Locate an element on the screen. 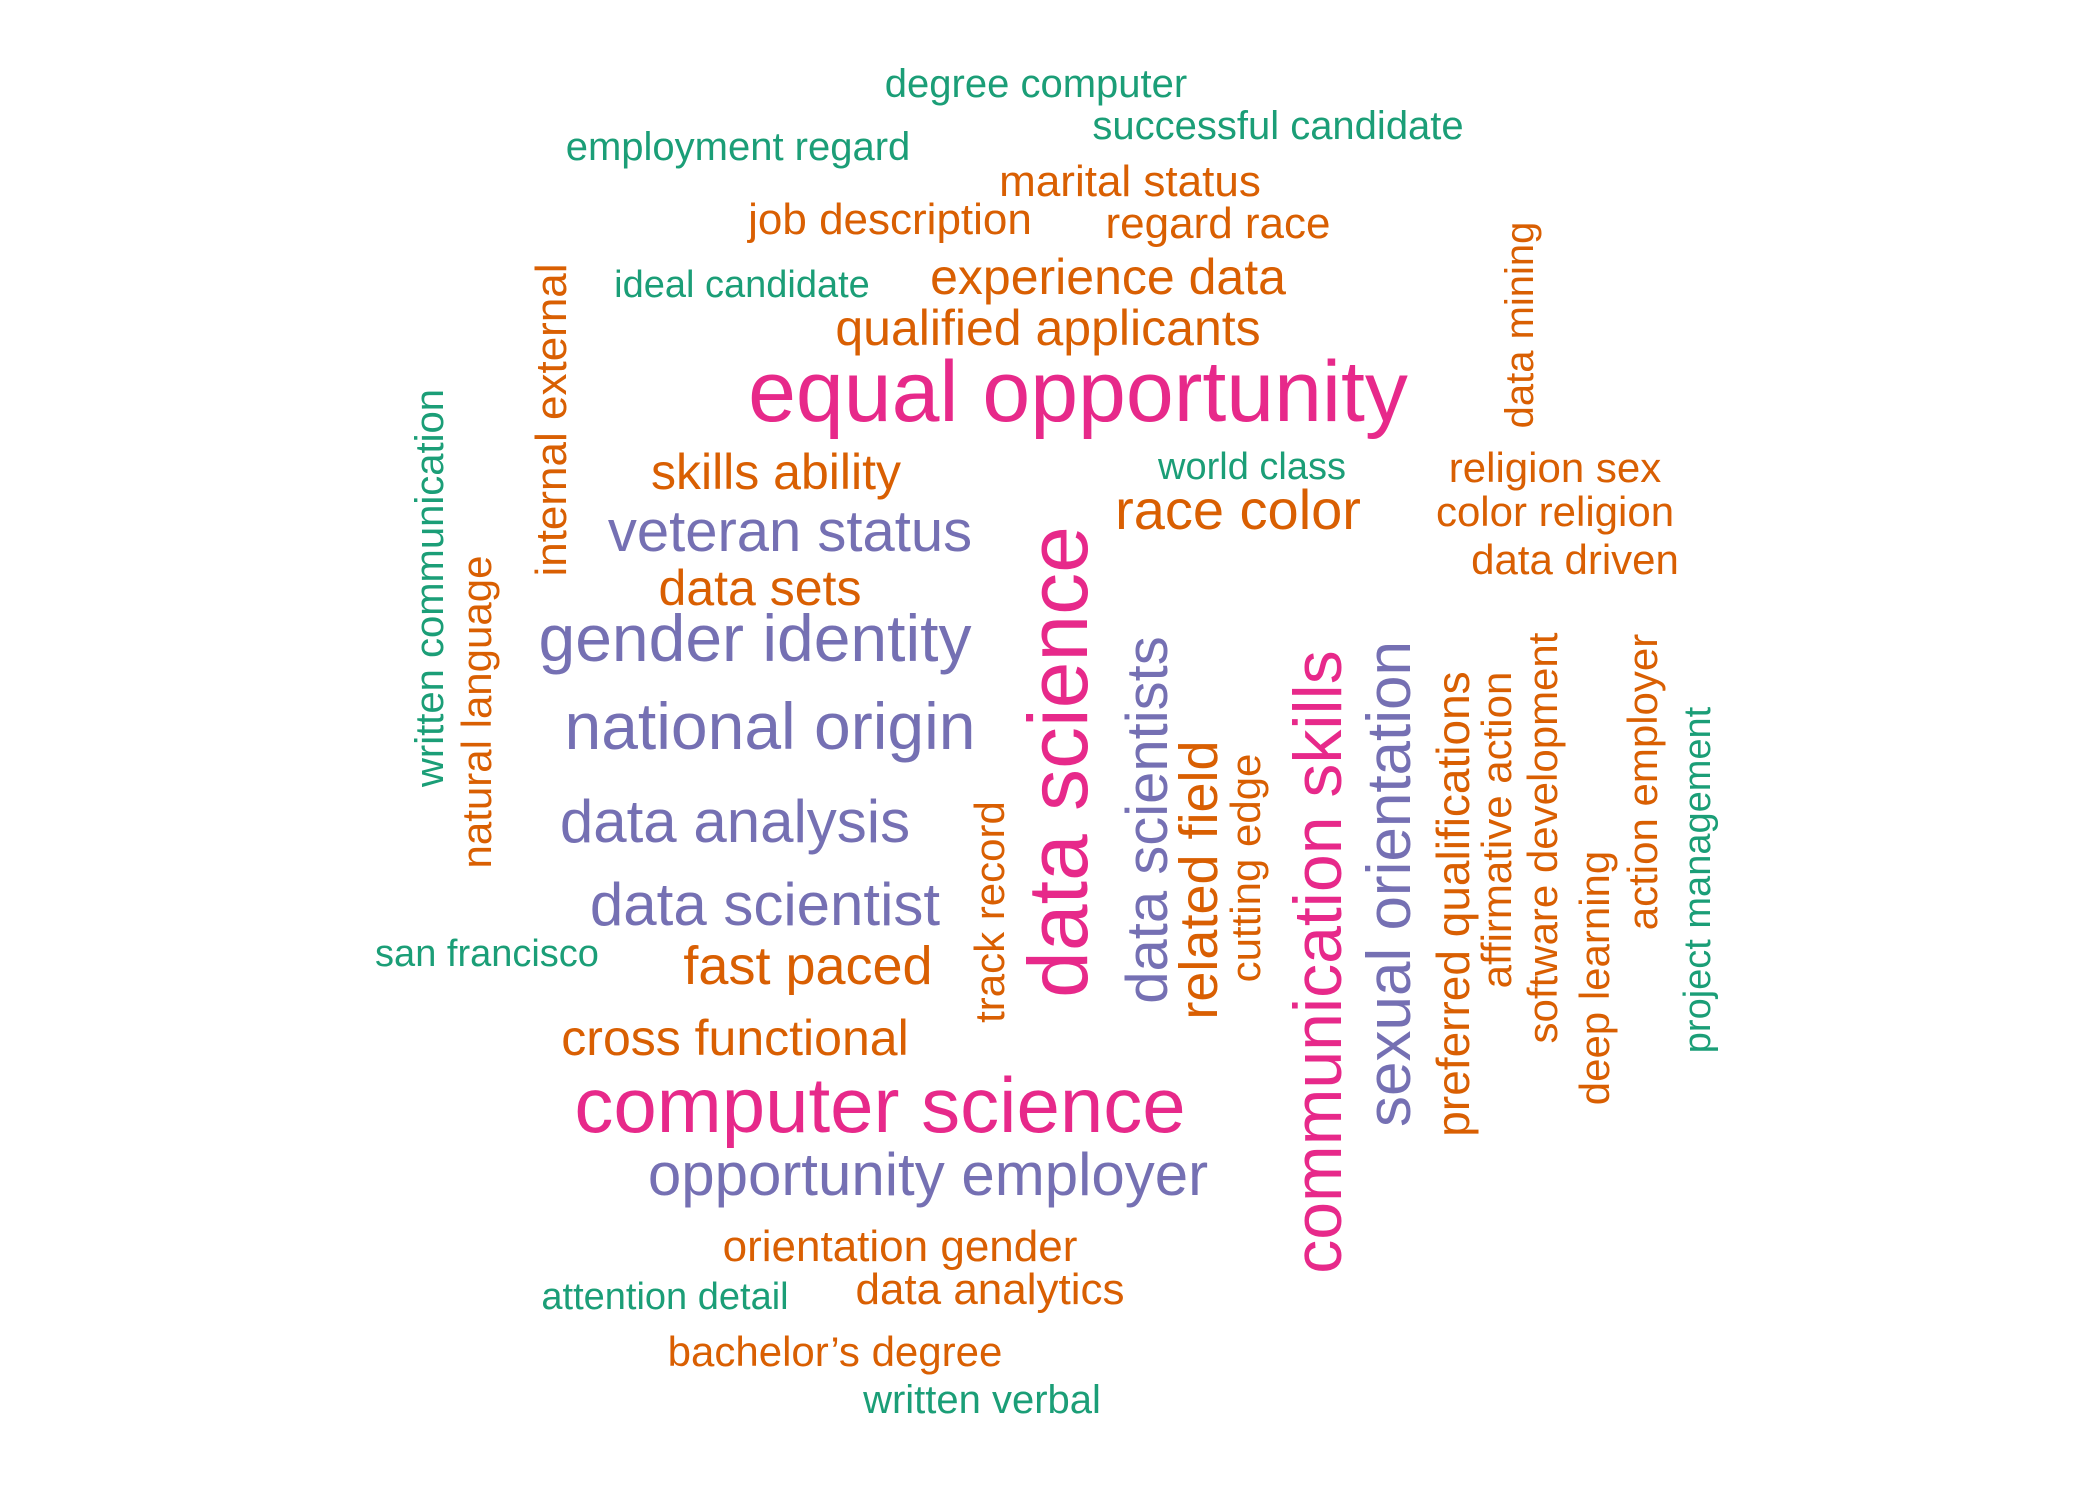 The width and height of the screenshot is (2100, 1500). word: race color is located at coordinates (1238, 509).